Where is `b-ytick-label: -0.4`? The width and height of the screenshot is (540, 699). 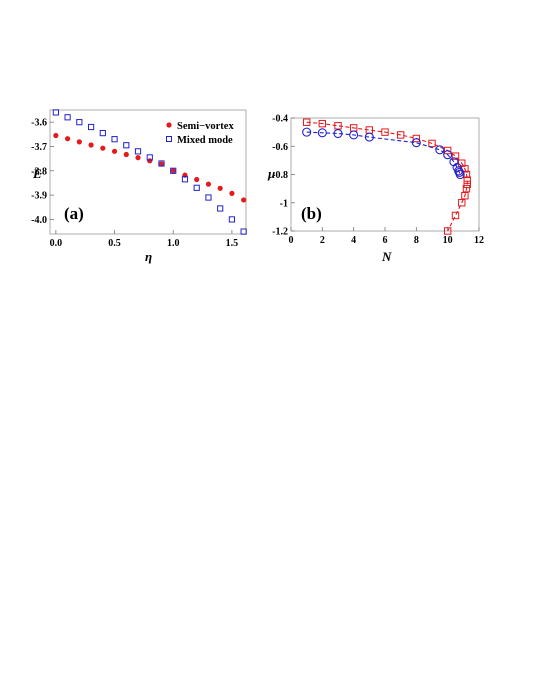 b-ytick-label: -0.4 is located at coordinates (280, 119).